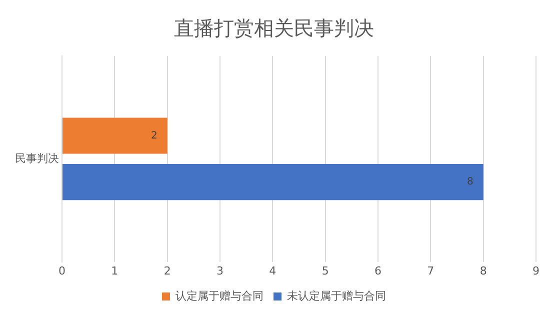 The image size is (556, 324). What do you see at coordinates (470, 182) in the screenshot?
I see `data-label: 8` at bounding box center [470, 182].